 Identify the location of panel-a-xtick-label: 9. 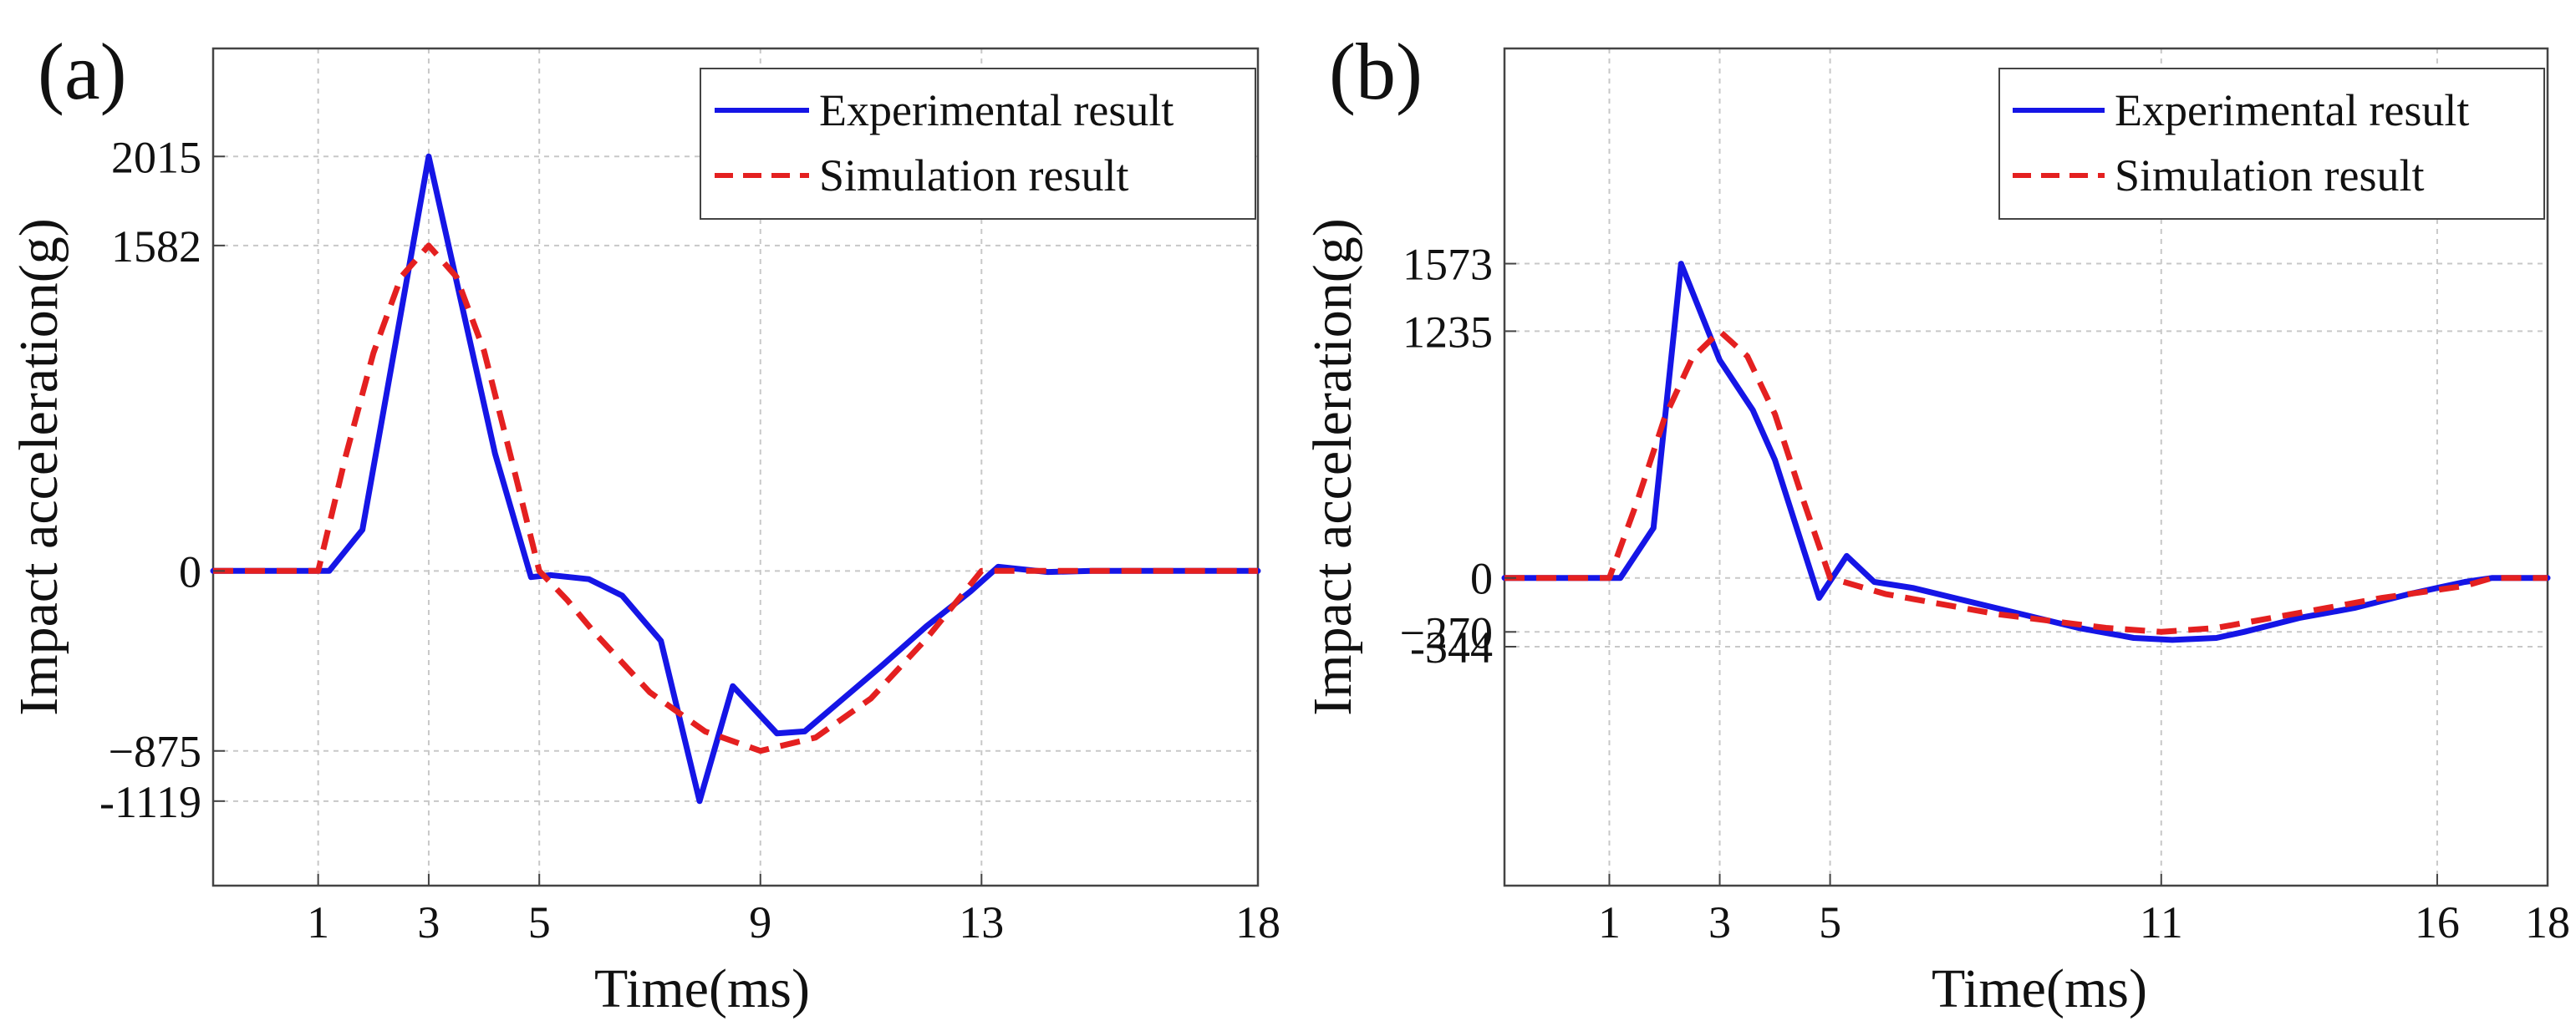
(760, 922).